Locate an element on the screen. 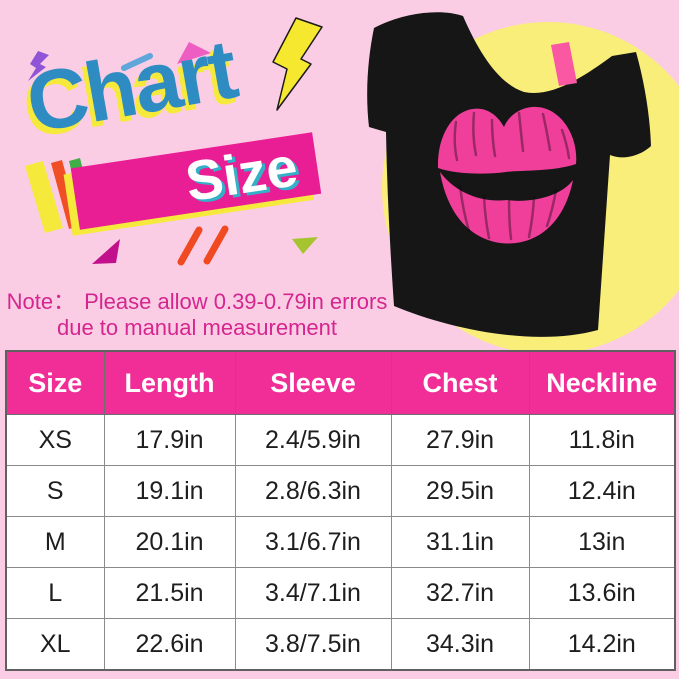  purple-lightning-icon is located at coordinates (38, 66).